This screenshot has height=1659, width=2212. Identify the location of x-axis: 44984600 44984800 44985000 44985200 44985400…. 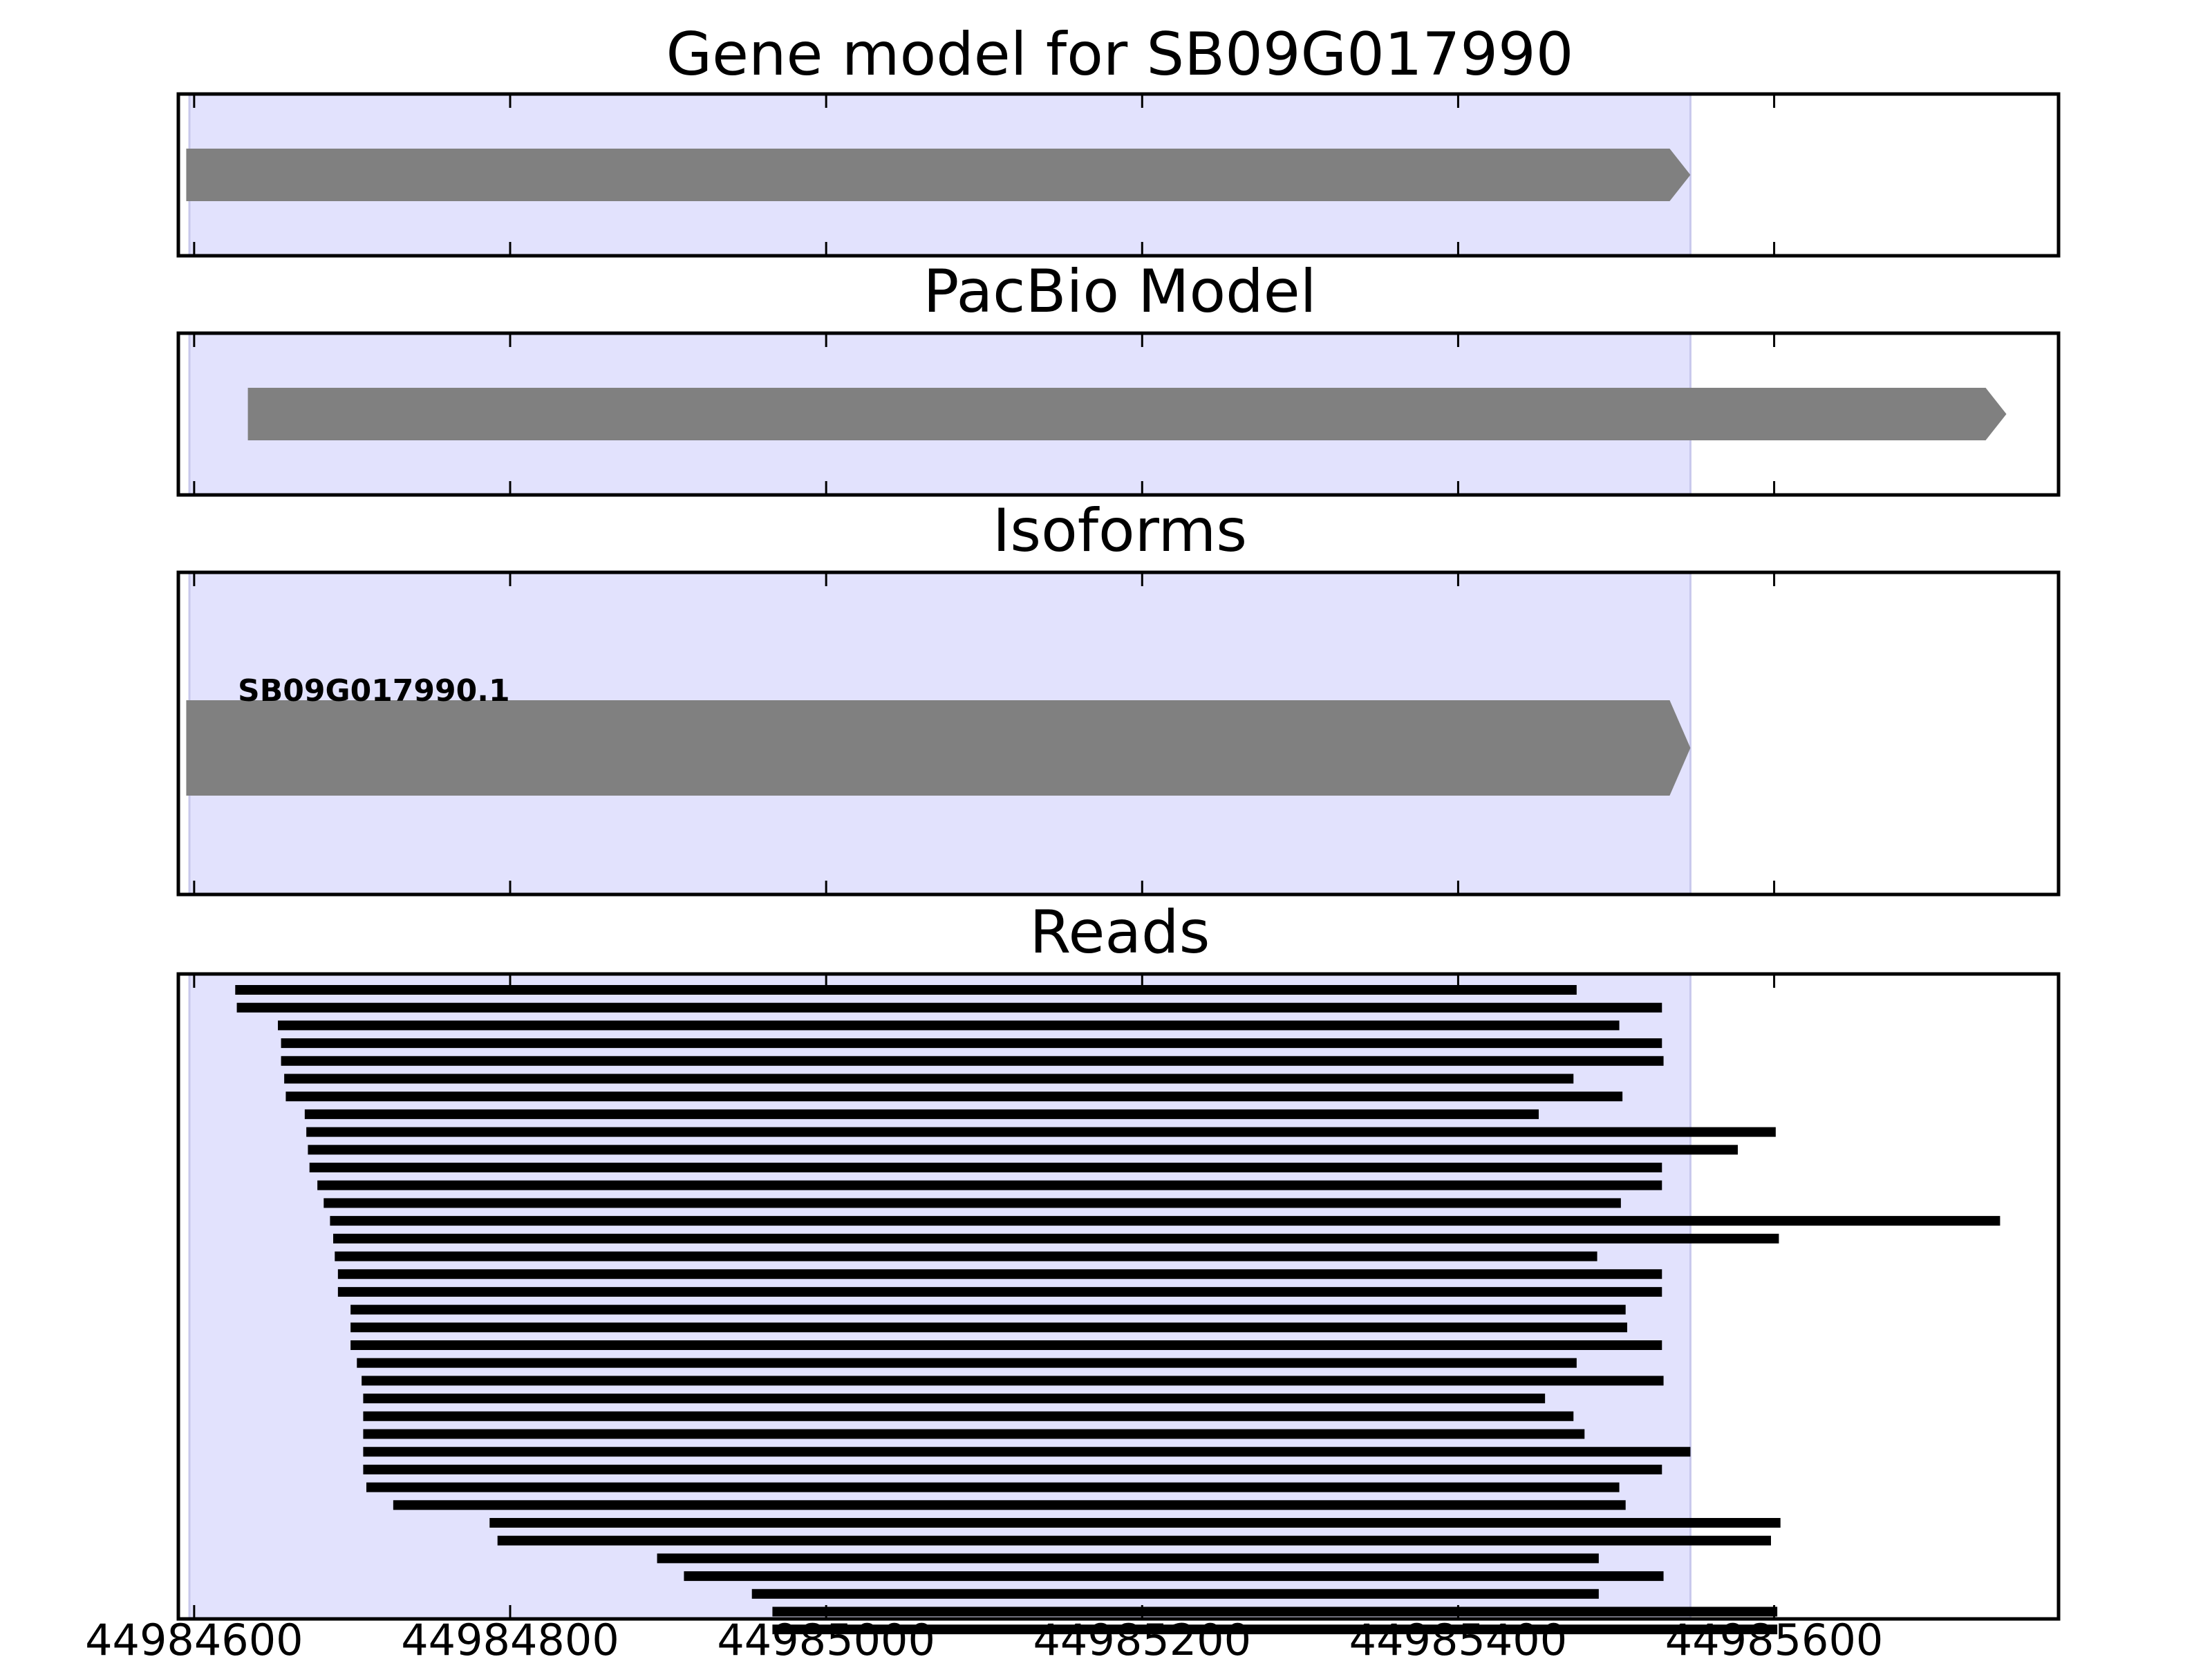
(984, 1637).